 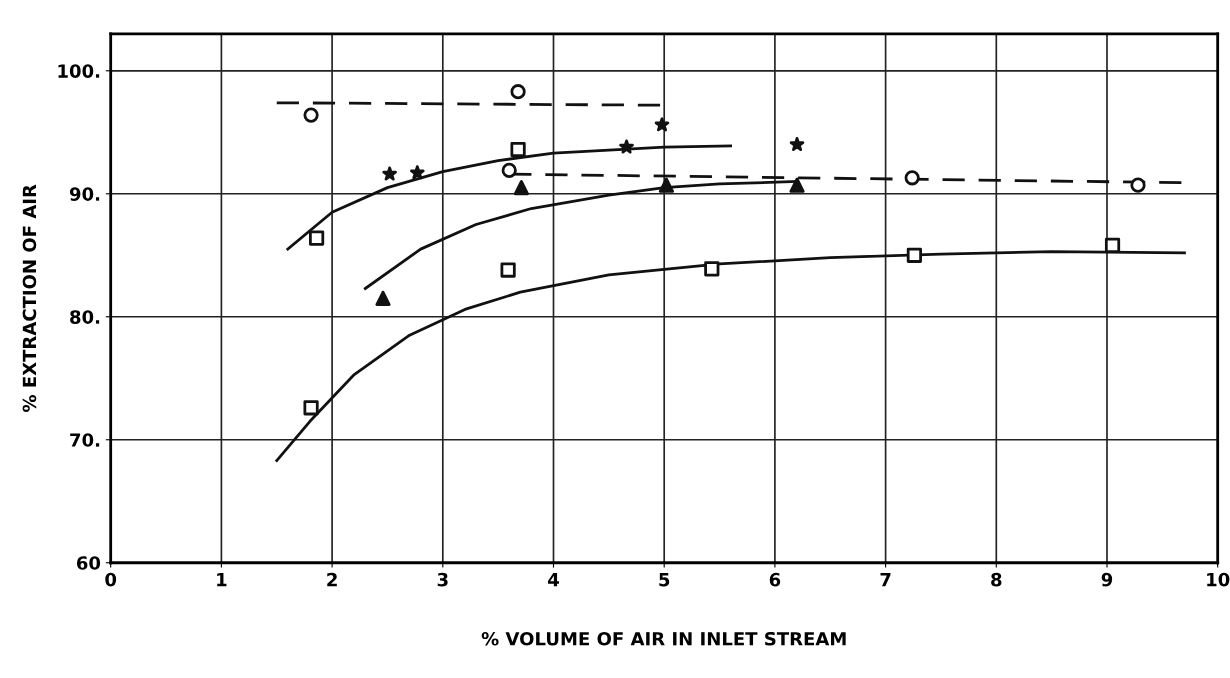 I want to click on x-tick-label: 6, so click(x=775, y=579).